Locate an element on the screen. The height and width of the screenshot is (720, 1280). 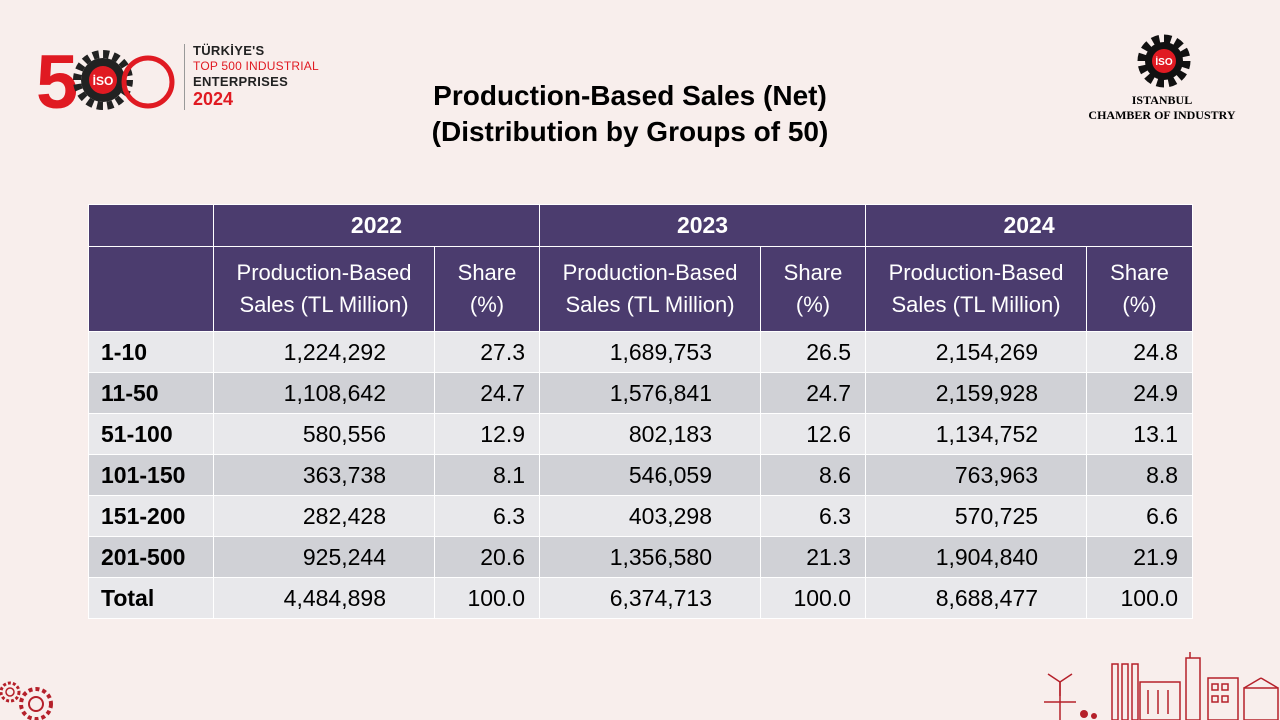
share-cell: 8.6 is located at coordinates (813, 475).